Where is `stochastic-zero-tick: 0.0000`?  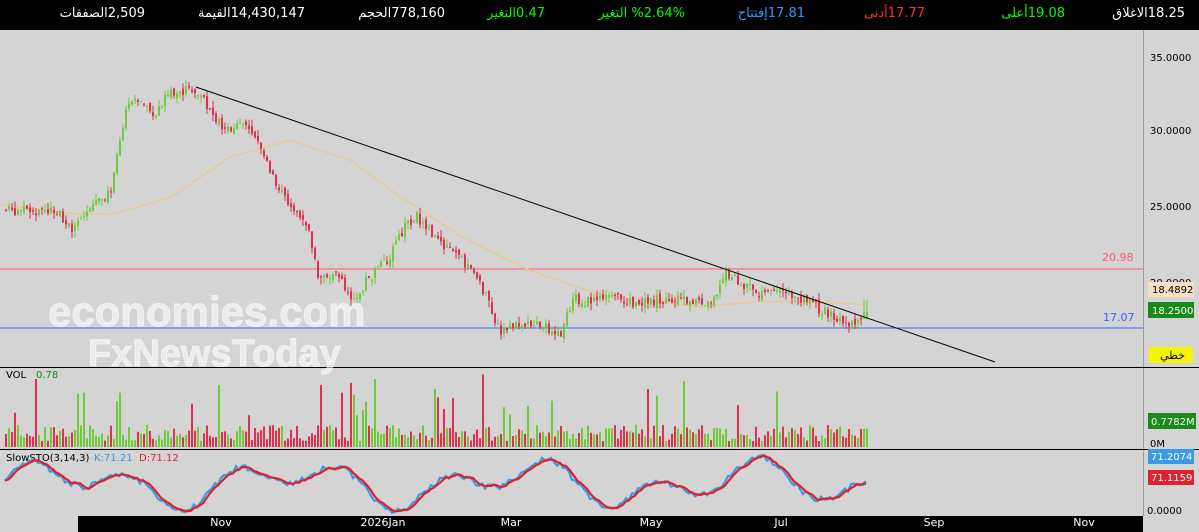 stochastic-zero-tick: 0.0000 is located at coordinates (1164, 511).